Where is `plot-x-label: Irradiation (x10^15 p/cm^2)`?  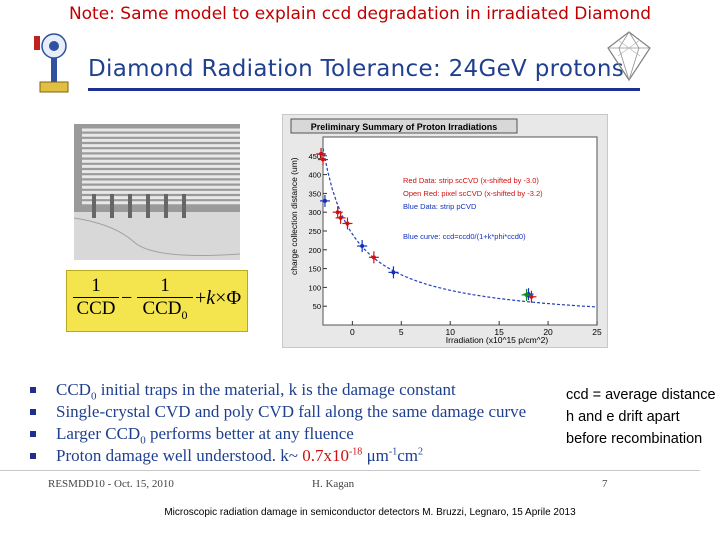 plot-x-label: Irradiation (x10^15 p/cm^2) is located at coordinates (497, 340).